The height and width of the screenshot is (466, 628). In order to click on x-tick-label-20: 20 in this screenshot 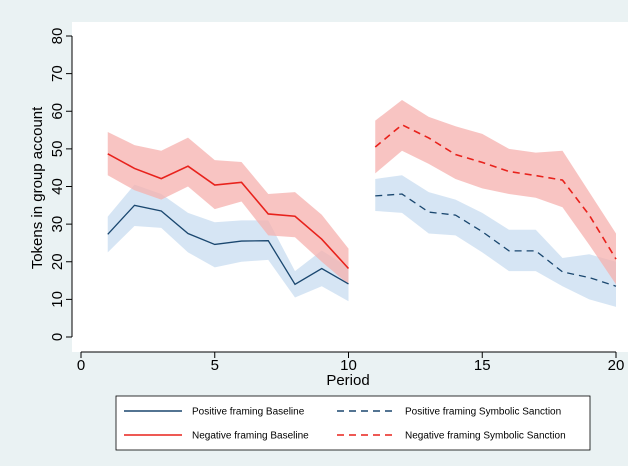, I will do `click(616, 365)`.